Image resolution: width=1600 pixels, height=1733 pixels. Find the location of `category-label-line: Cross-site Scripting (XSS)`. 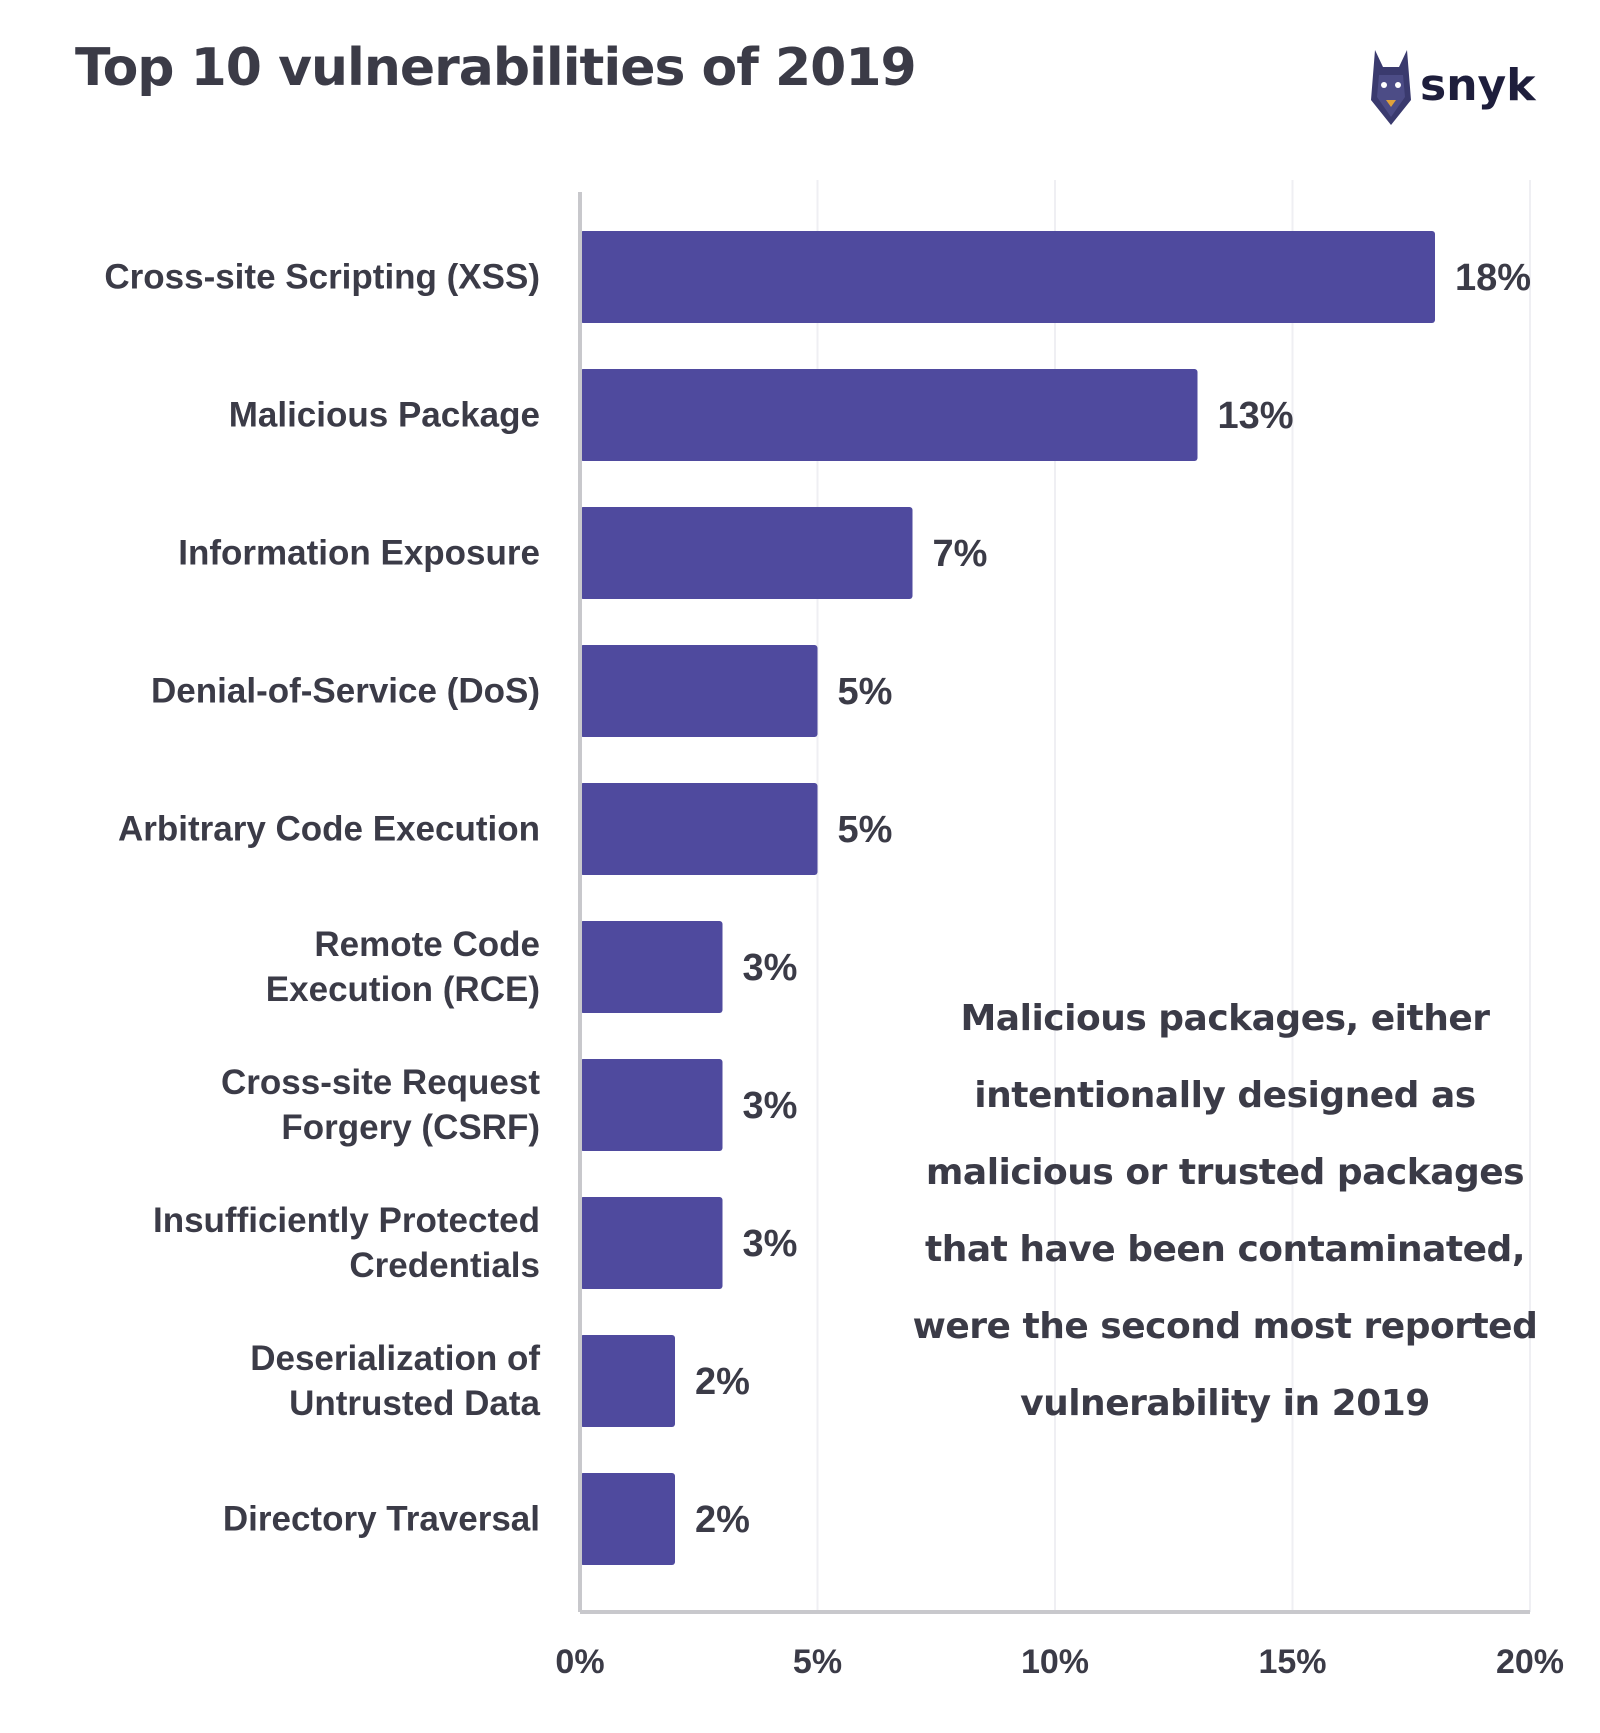

category-label-line: Cross-site Scripting (XSS) is located at coordinates (322, 277).